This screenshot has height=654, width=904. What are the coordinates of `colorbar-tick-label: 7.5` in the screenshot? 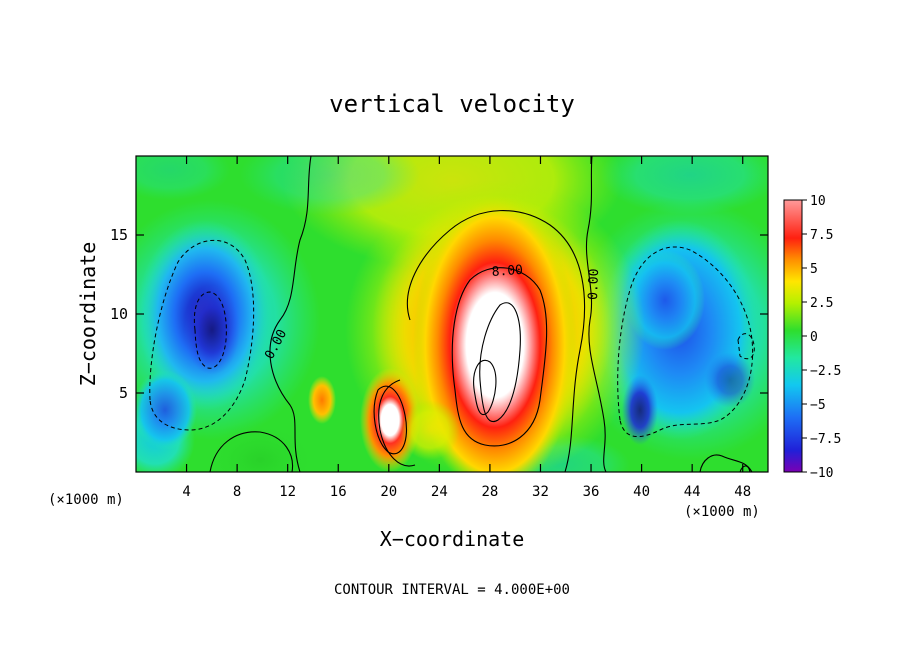 It's located at (821, 235).